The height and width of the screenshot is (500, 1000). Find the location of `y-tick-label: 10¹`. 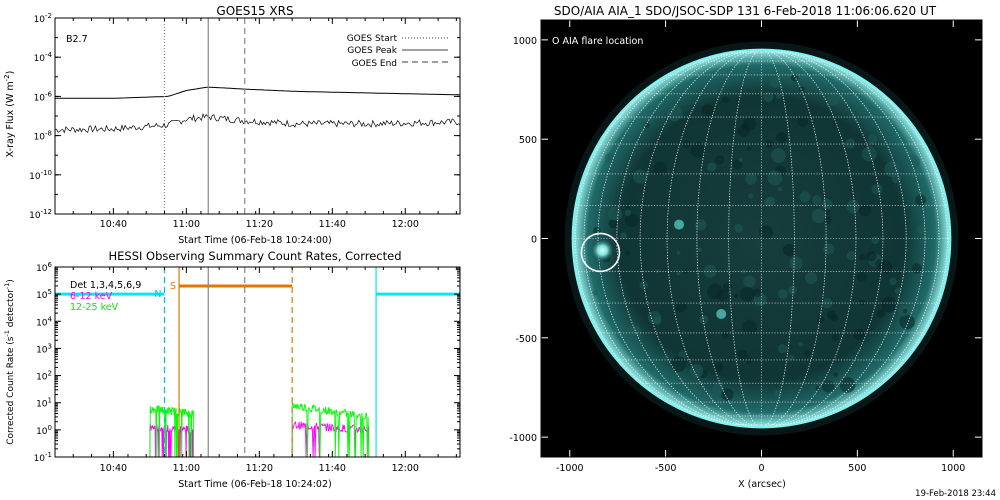

y-tick-label: 10¹ is located at coordinates (44, 403).